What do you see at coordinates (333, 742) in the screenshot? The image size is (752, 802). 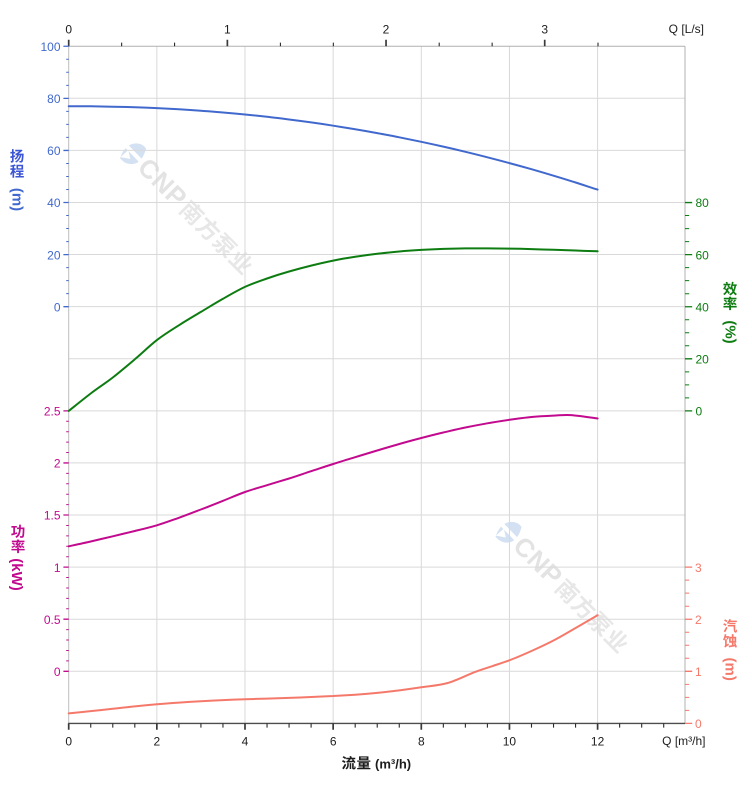 I see `svg-text: 6` at bounding box center [333, 742].